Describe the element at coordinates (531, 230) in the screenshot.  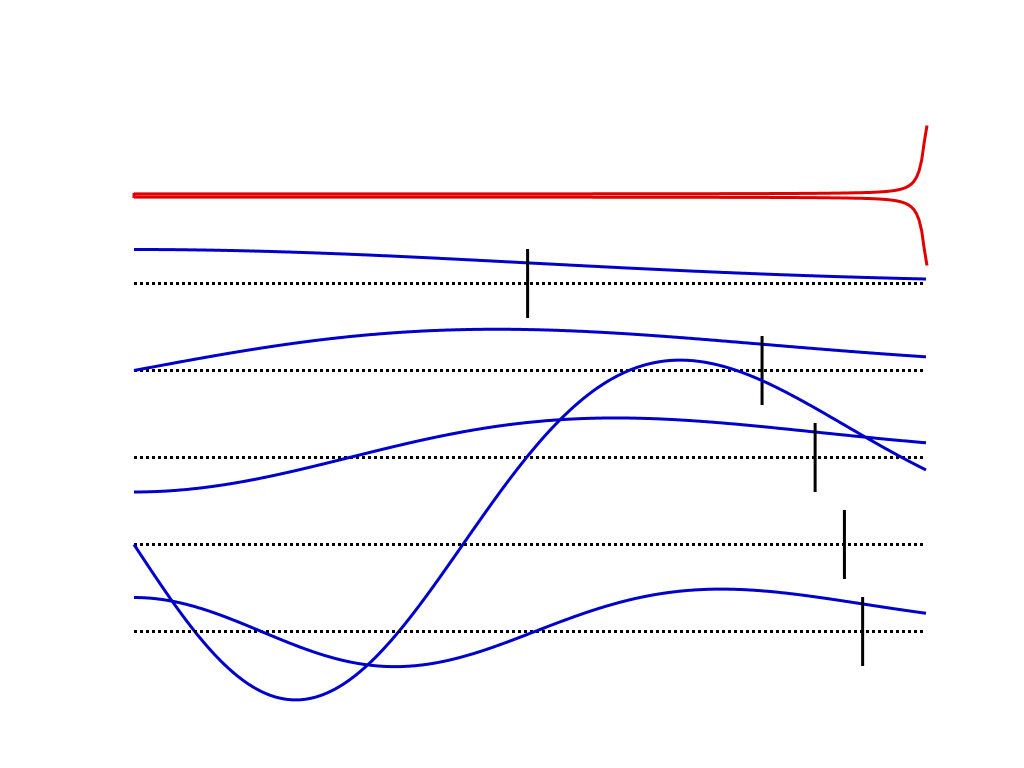
I see `potential-curve-lower` at that location.